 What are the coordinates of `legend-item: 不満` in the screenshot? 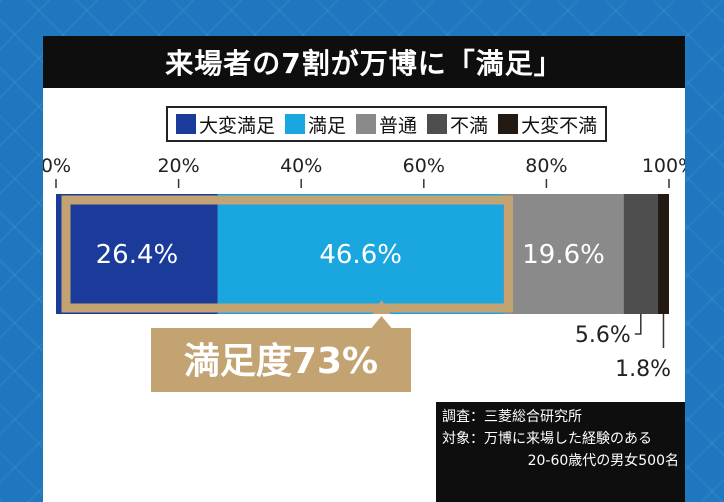 It's located at (457, 124).